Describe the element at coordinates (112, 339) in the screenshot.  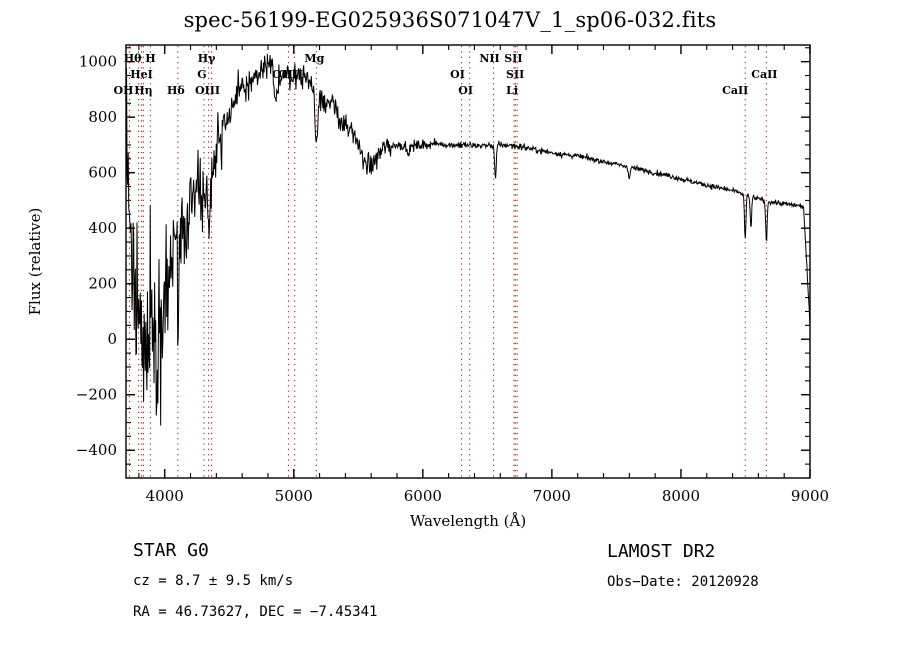
I see `y-tick-label: 0` at that location.